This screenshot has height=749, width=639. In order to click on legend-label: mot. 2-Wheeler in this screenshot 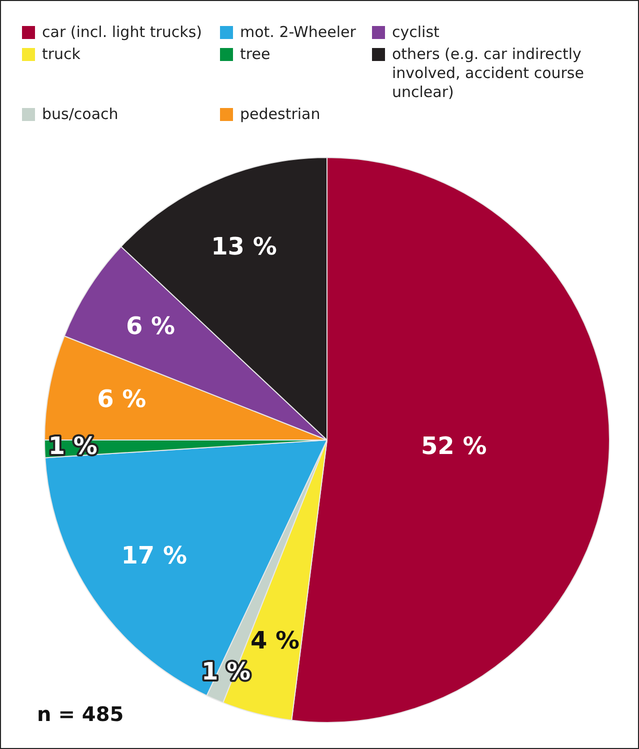, I will do `click(298, 32)`.